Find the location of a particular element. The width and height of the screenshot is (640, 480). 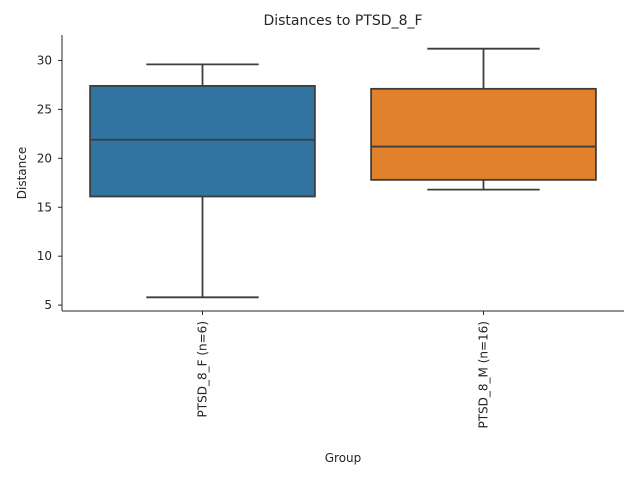

x-tick-label: PTSD_8_M (n=16) is located at coordinates (484, 375).